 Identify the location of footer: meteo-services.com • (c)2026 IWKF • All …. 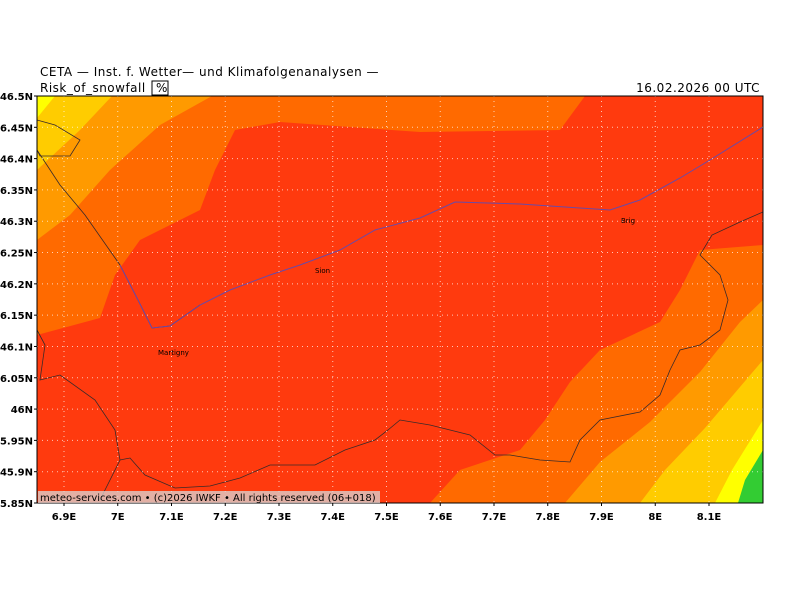
(208, 498).